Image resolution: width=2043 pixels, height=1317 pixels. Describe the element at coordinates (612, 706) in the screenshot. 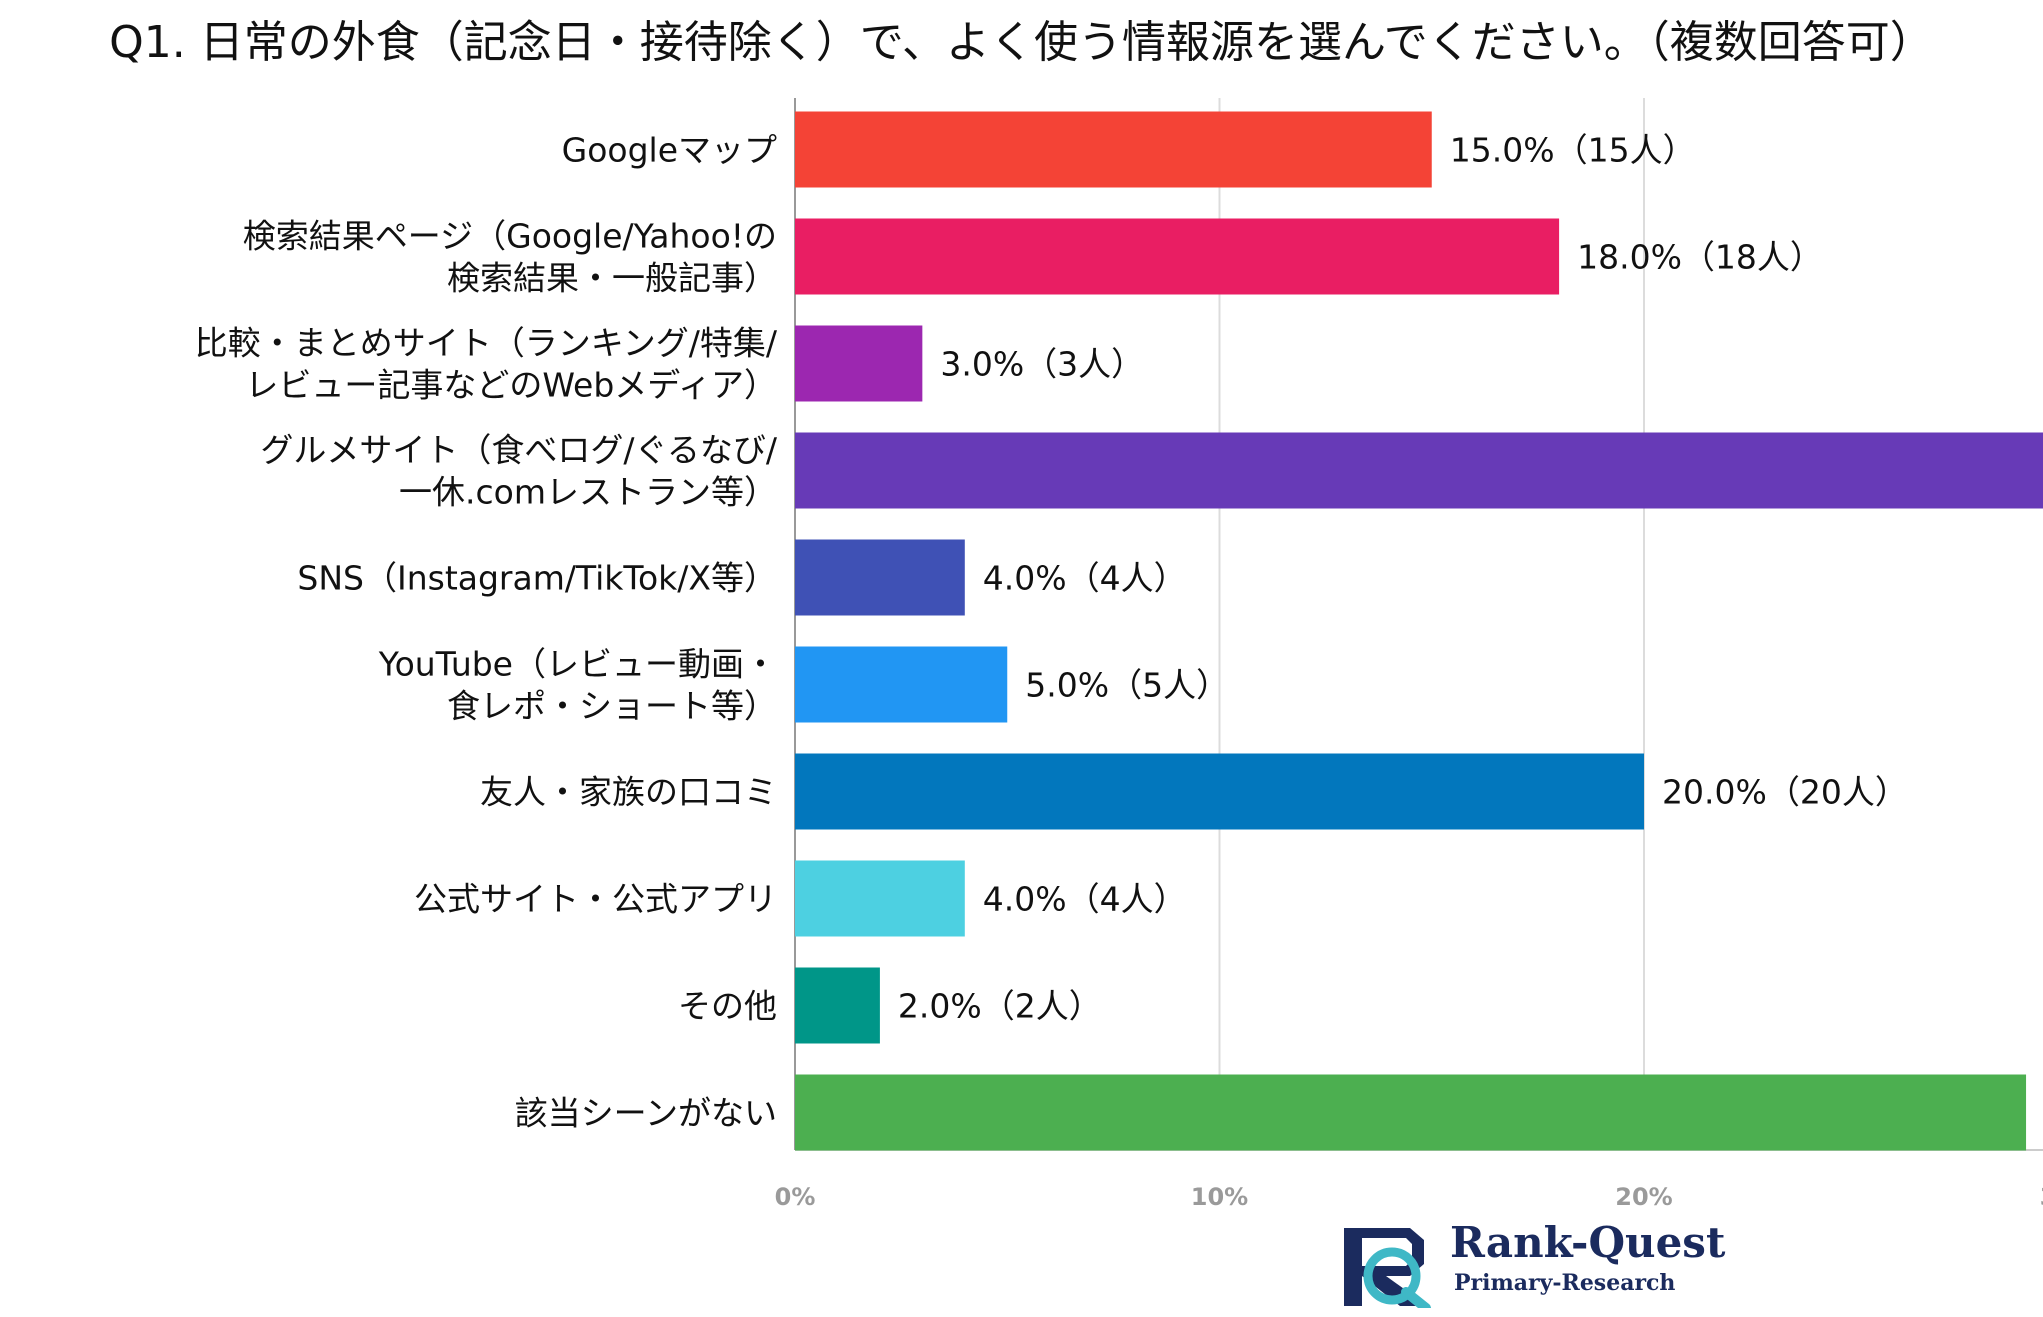

I see `category-label: 食レポ・ショート等）` at that location.